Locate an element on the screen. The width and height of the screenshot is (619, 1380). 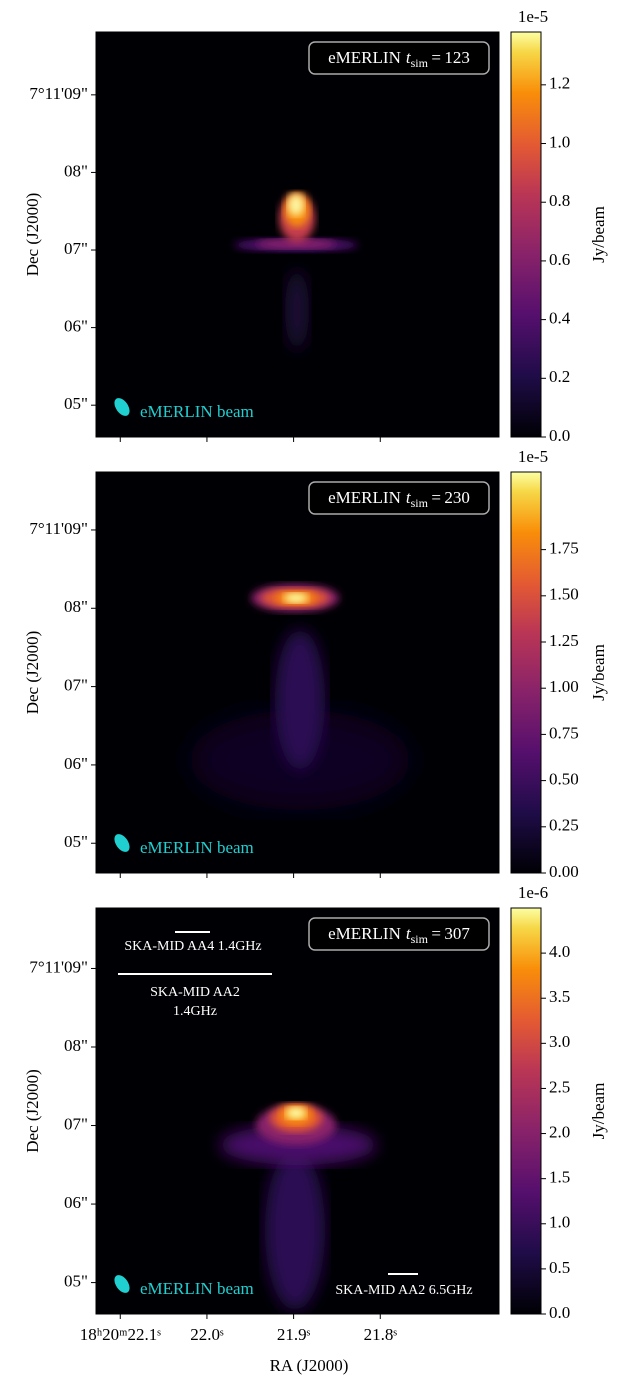
x-axis-label: RA (J2000) is located at coordinates (309, 1365).